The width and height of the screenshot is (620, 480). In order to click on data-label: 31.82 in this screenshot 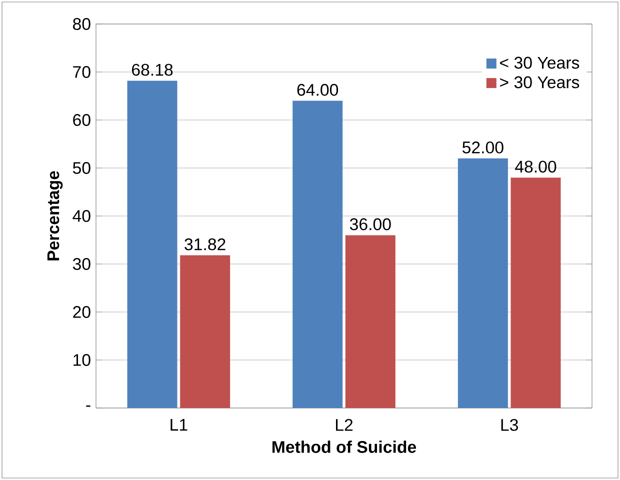, I will do `click(205, 244)`.